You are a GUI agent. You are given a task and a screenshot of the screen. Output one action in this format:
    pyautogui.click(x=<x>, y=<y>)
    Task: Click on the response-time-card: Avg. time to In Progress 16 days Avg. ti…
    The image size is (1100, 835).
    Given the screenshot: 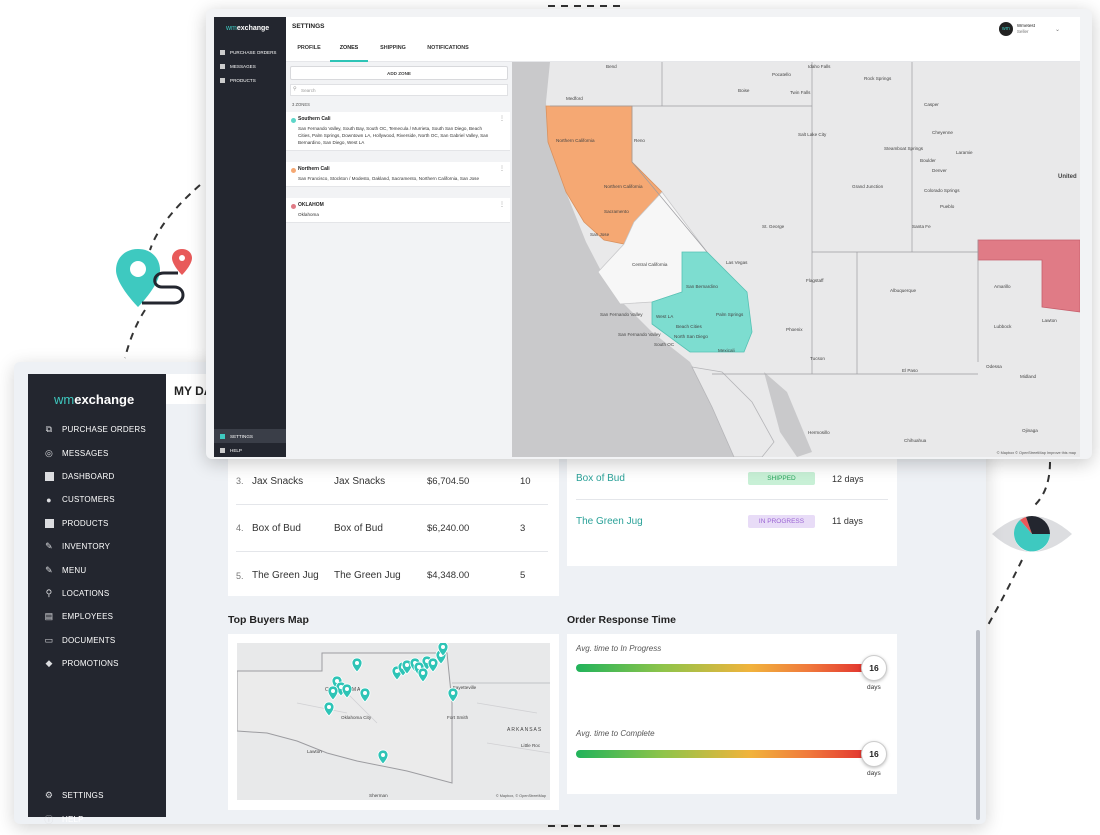 What is the action you would take?
    pyautogui.click(x=732, y=714)
    